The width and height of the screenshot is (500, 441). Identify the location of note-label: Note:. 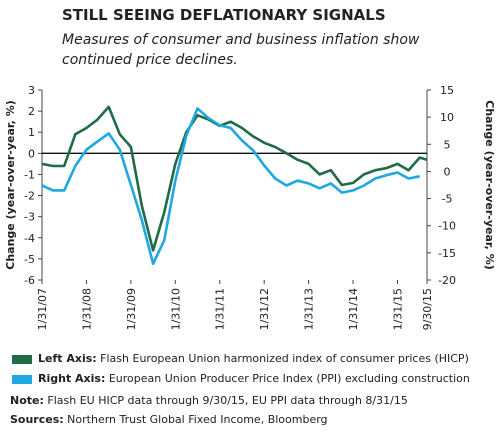
(27, 400).